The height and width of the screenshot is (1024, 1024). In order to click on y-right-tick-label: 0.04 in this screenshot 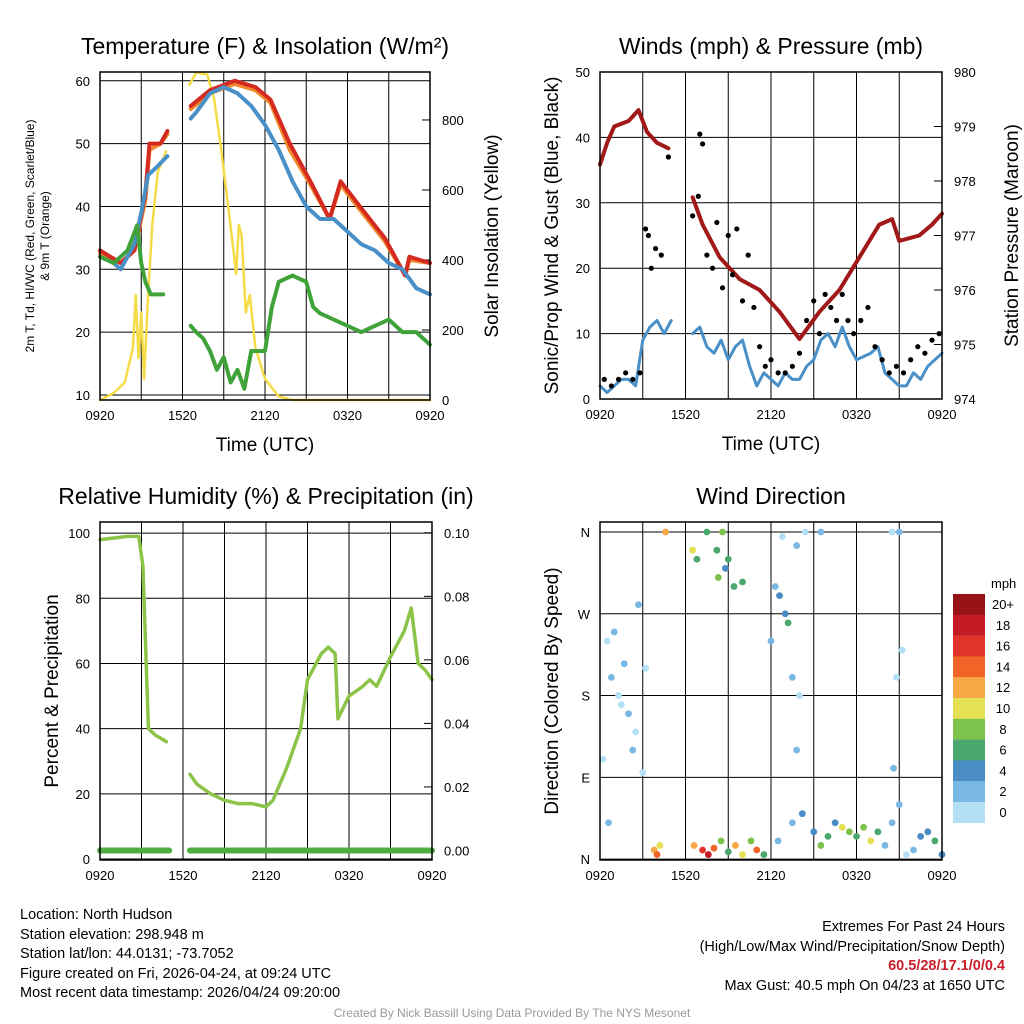, I will do `click(456, 723)`.